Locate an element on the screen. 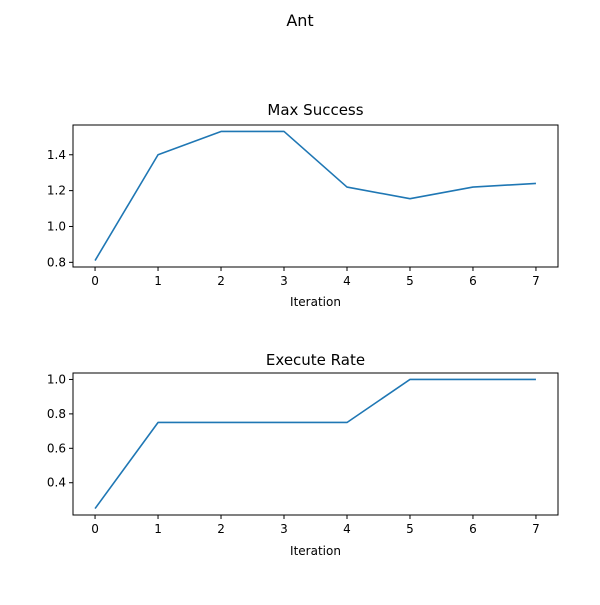 Image resolution: width=600 pixels, height=605 pixels. chart-title: Max Success is located at coordinates (315, 110).